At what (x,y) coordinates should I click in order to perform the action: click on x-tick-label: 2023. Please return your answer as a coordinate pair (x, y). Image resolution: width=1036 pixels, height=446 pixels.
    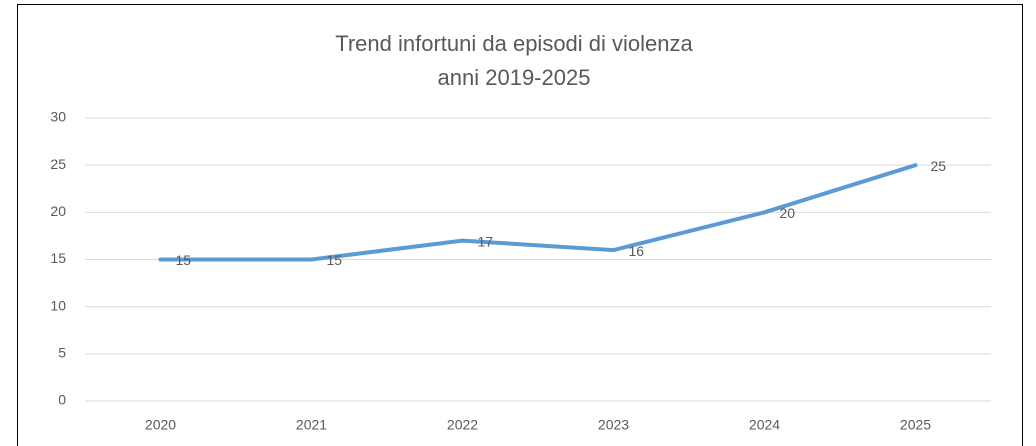
    Looking at the image, I should click on (613, 425).